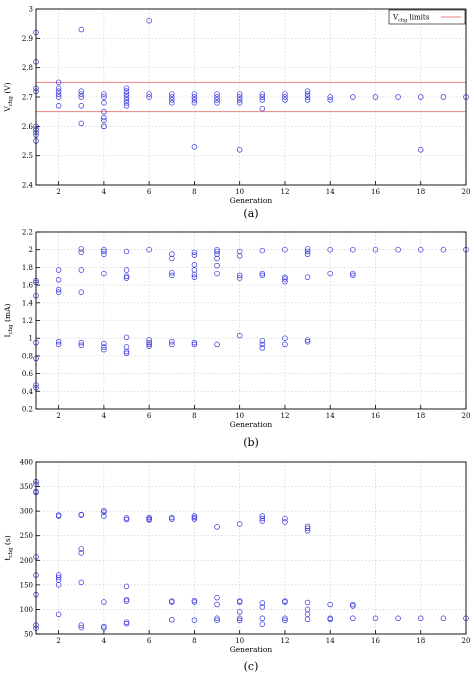  What do you see at coordinates (418, 18) in the screenshot?
I see `voltage-legend-label-rest: limits` at bounding box center [418, 18].